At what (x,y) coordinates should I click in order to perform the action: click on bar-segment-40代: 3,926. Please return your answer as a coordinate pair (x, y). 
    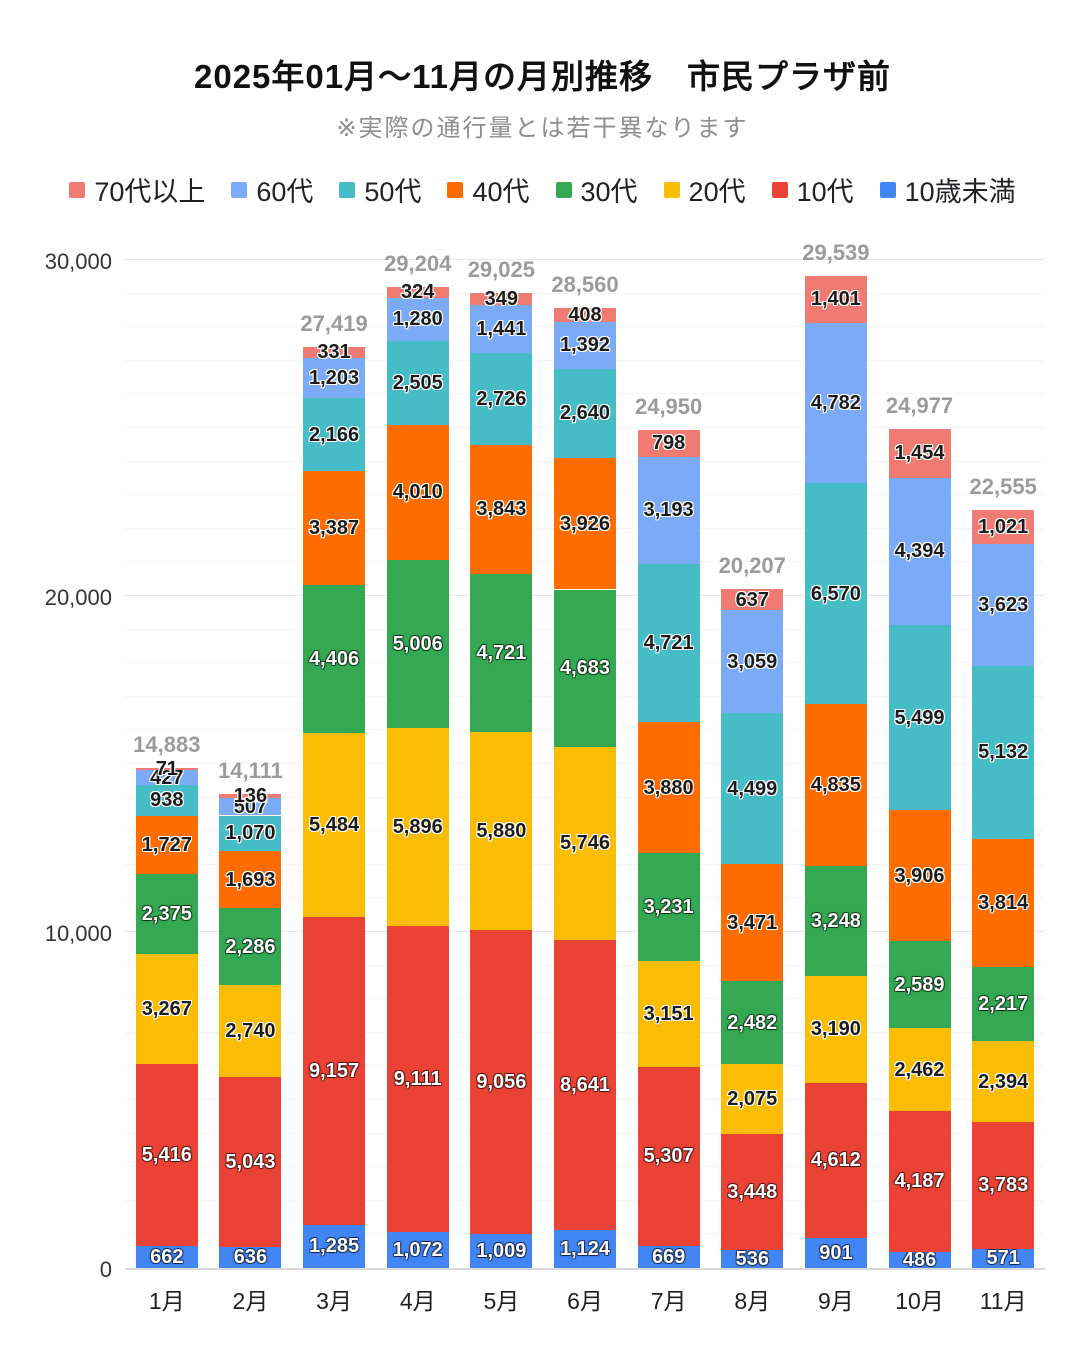
    Looking at the image, I should click on (585, 523).